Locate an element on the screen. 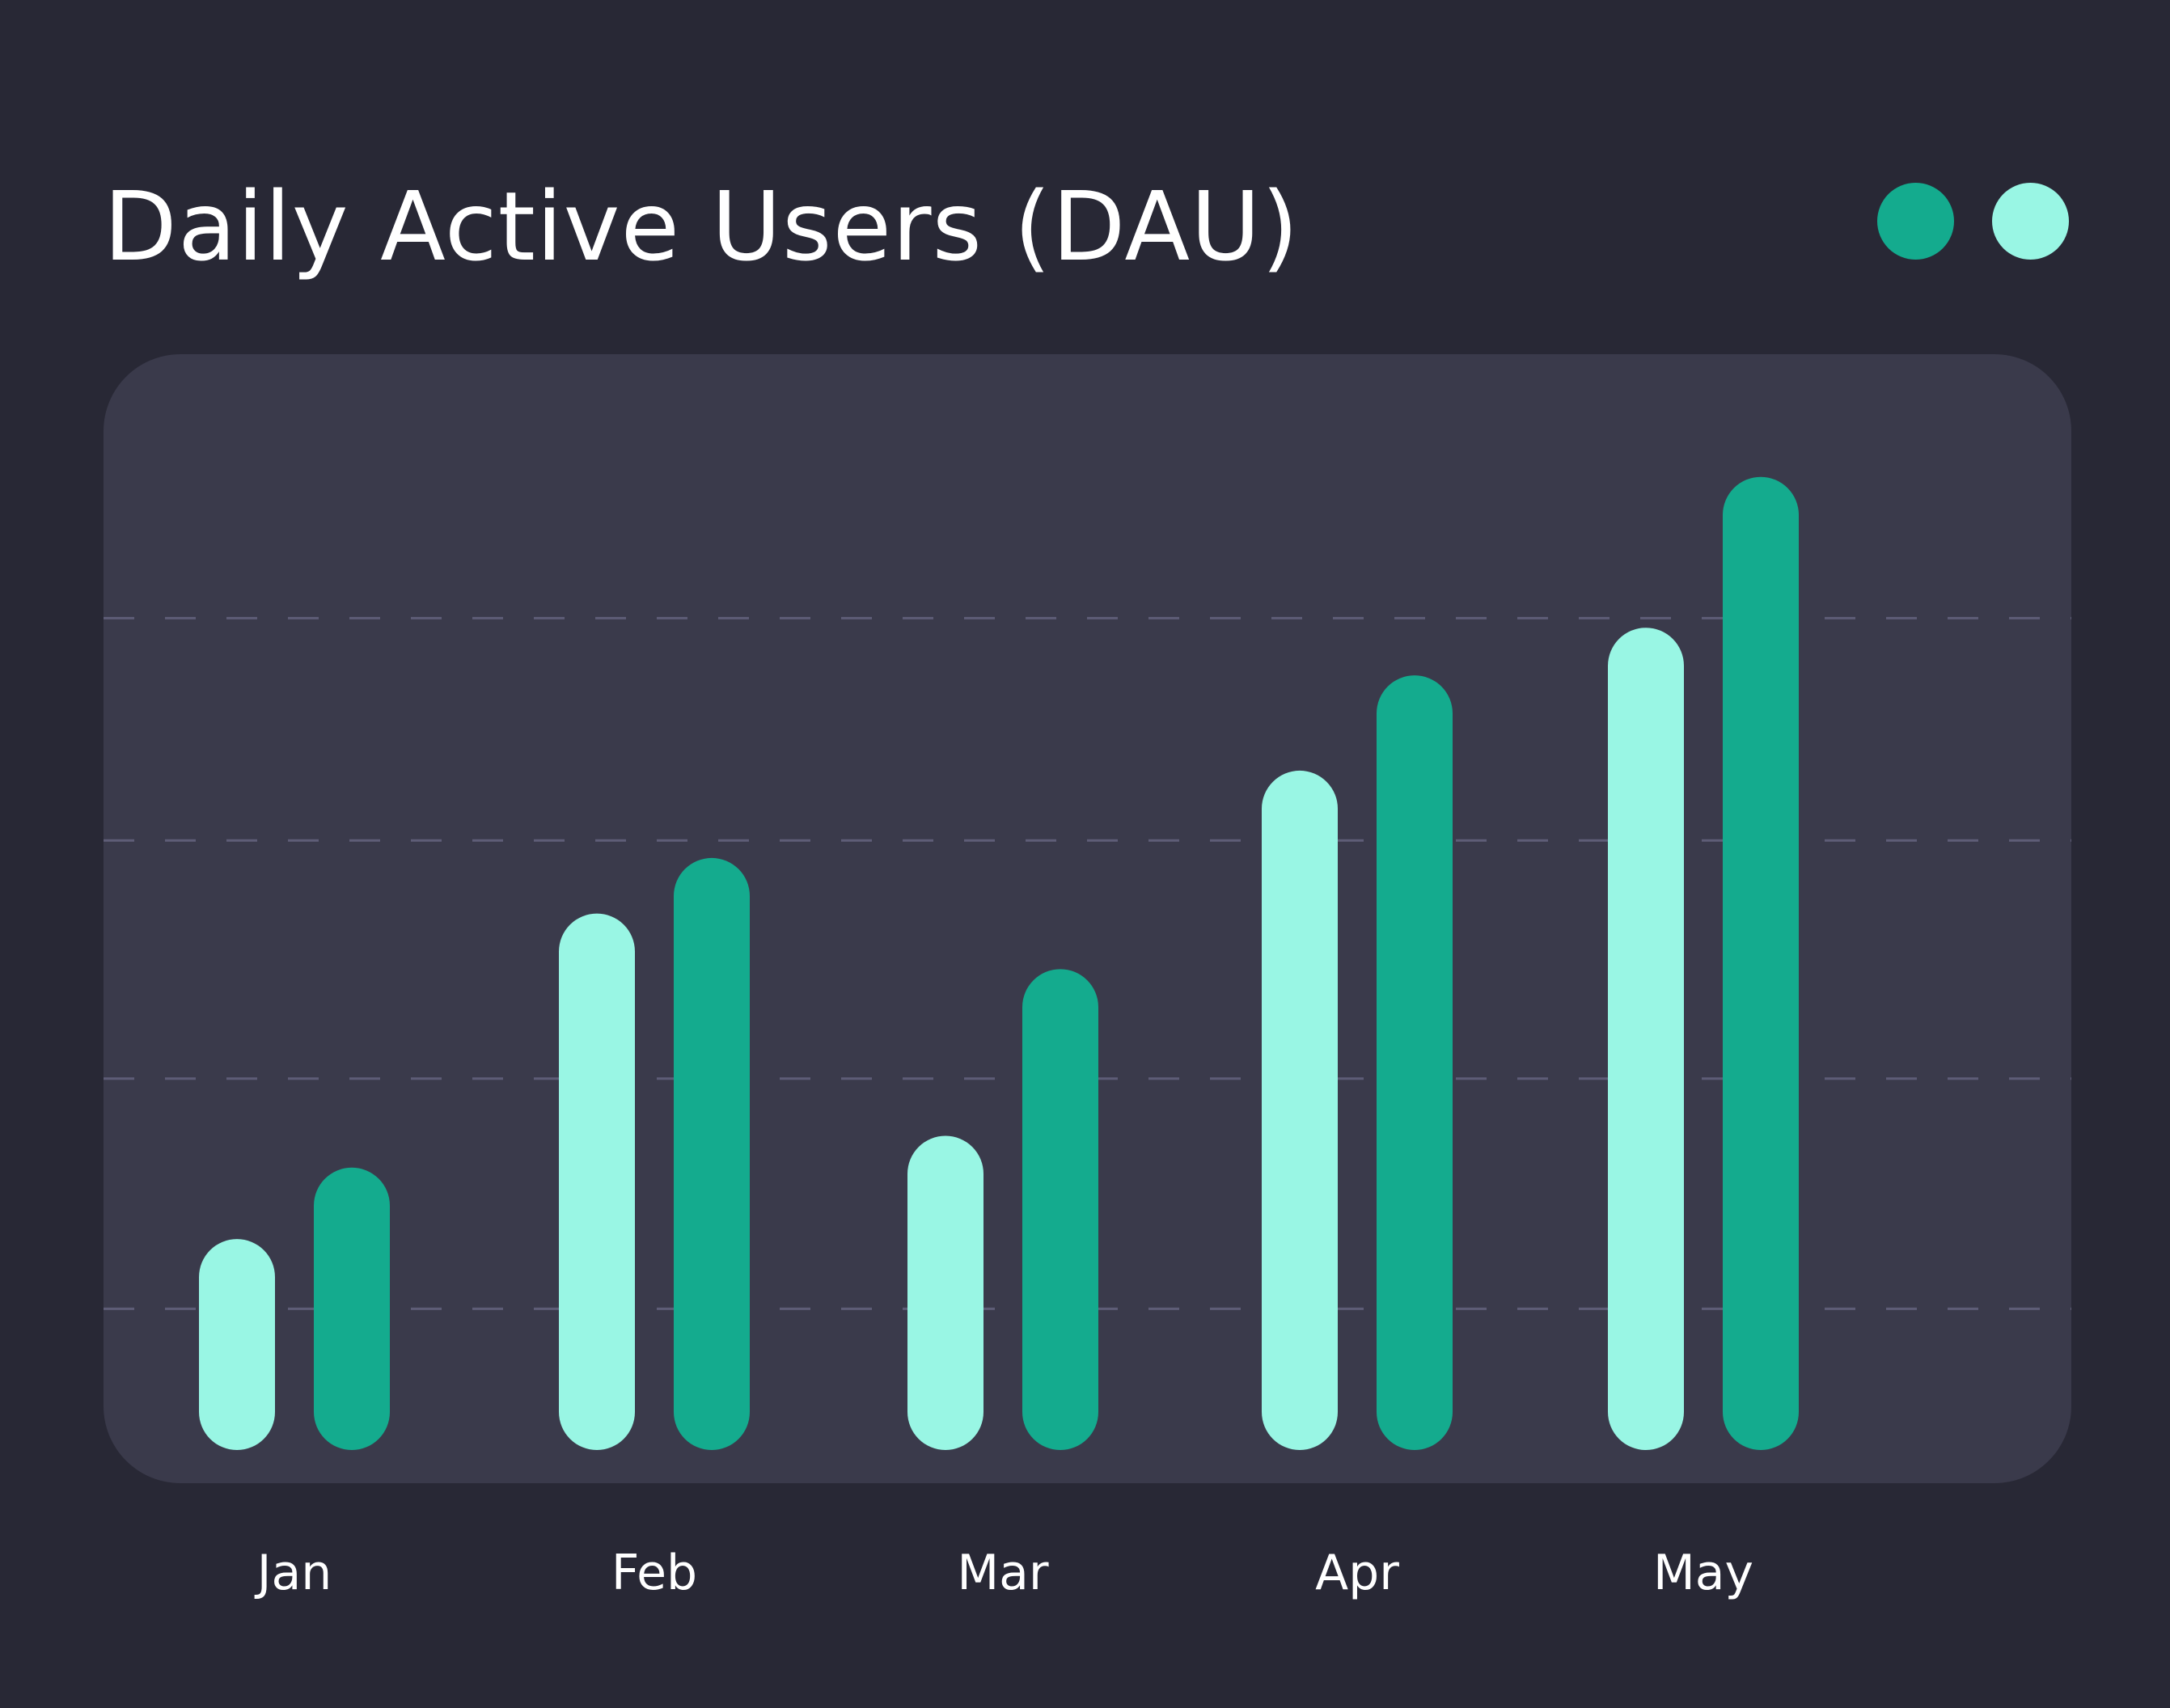 The height and width of the screenshot is (1708, 2170). legend is located at coordinates (1973, 221).